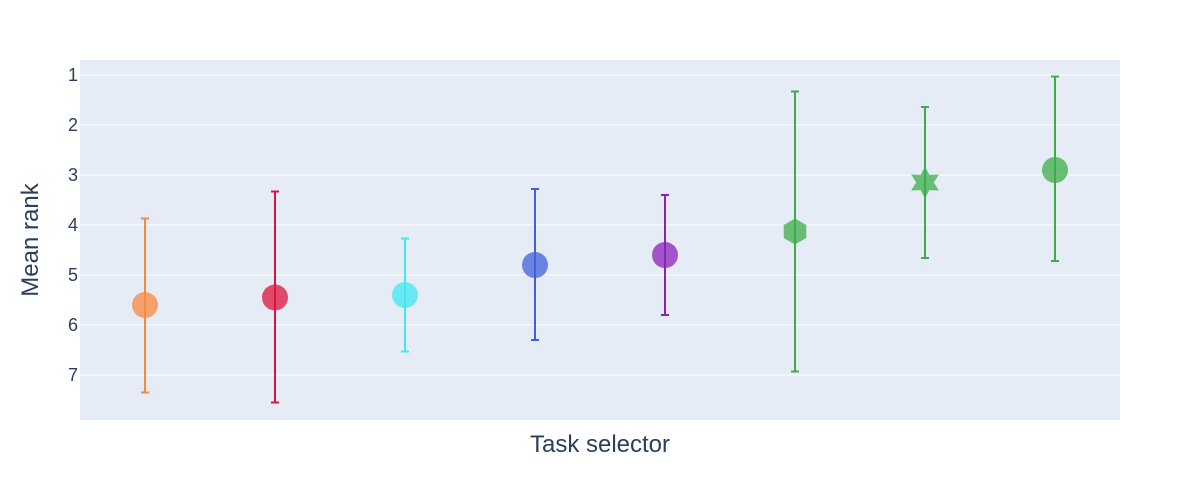 The height and width of the screenshot is (500, 1200). What do you see at coordinates (73, 375) in the screenshot?
I see `y-tick-label: 7` at bounding box center [73, 375].